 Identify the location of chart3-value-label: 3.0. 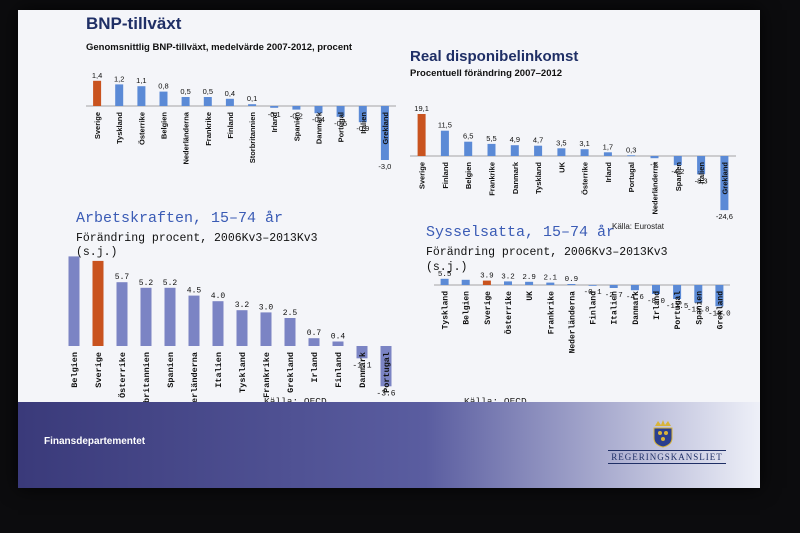
(266, 307).